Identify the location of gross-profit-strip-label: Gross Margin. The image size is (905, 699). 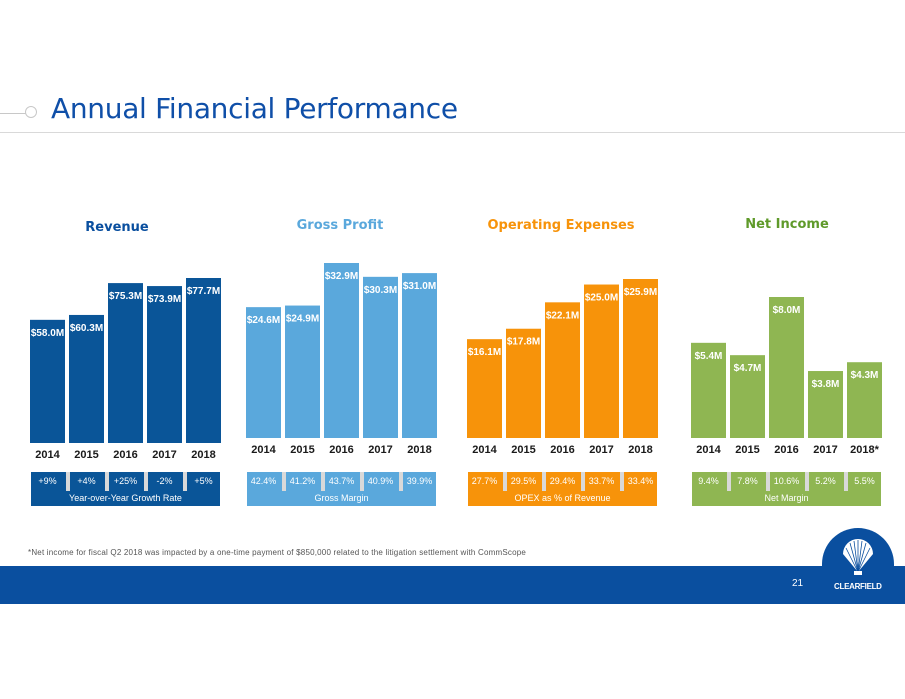
(341, 498).